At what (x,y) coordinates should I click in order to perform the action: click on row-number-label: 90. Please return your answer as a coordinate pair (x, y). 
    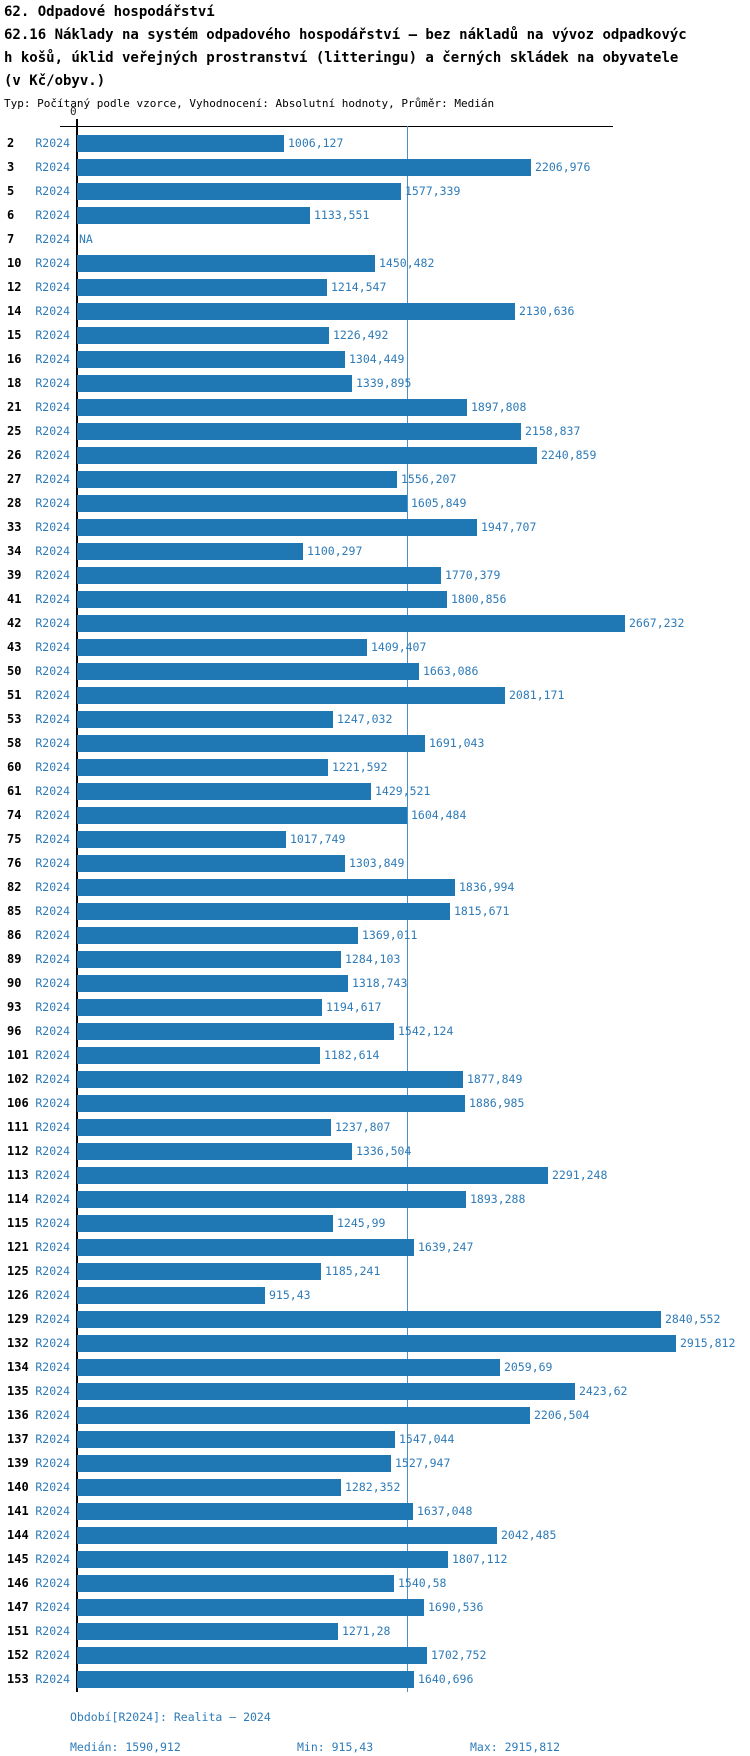
    Looking at the image, I should click on (14, 983).